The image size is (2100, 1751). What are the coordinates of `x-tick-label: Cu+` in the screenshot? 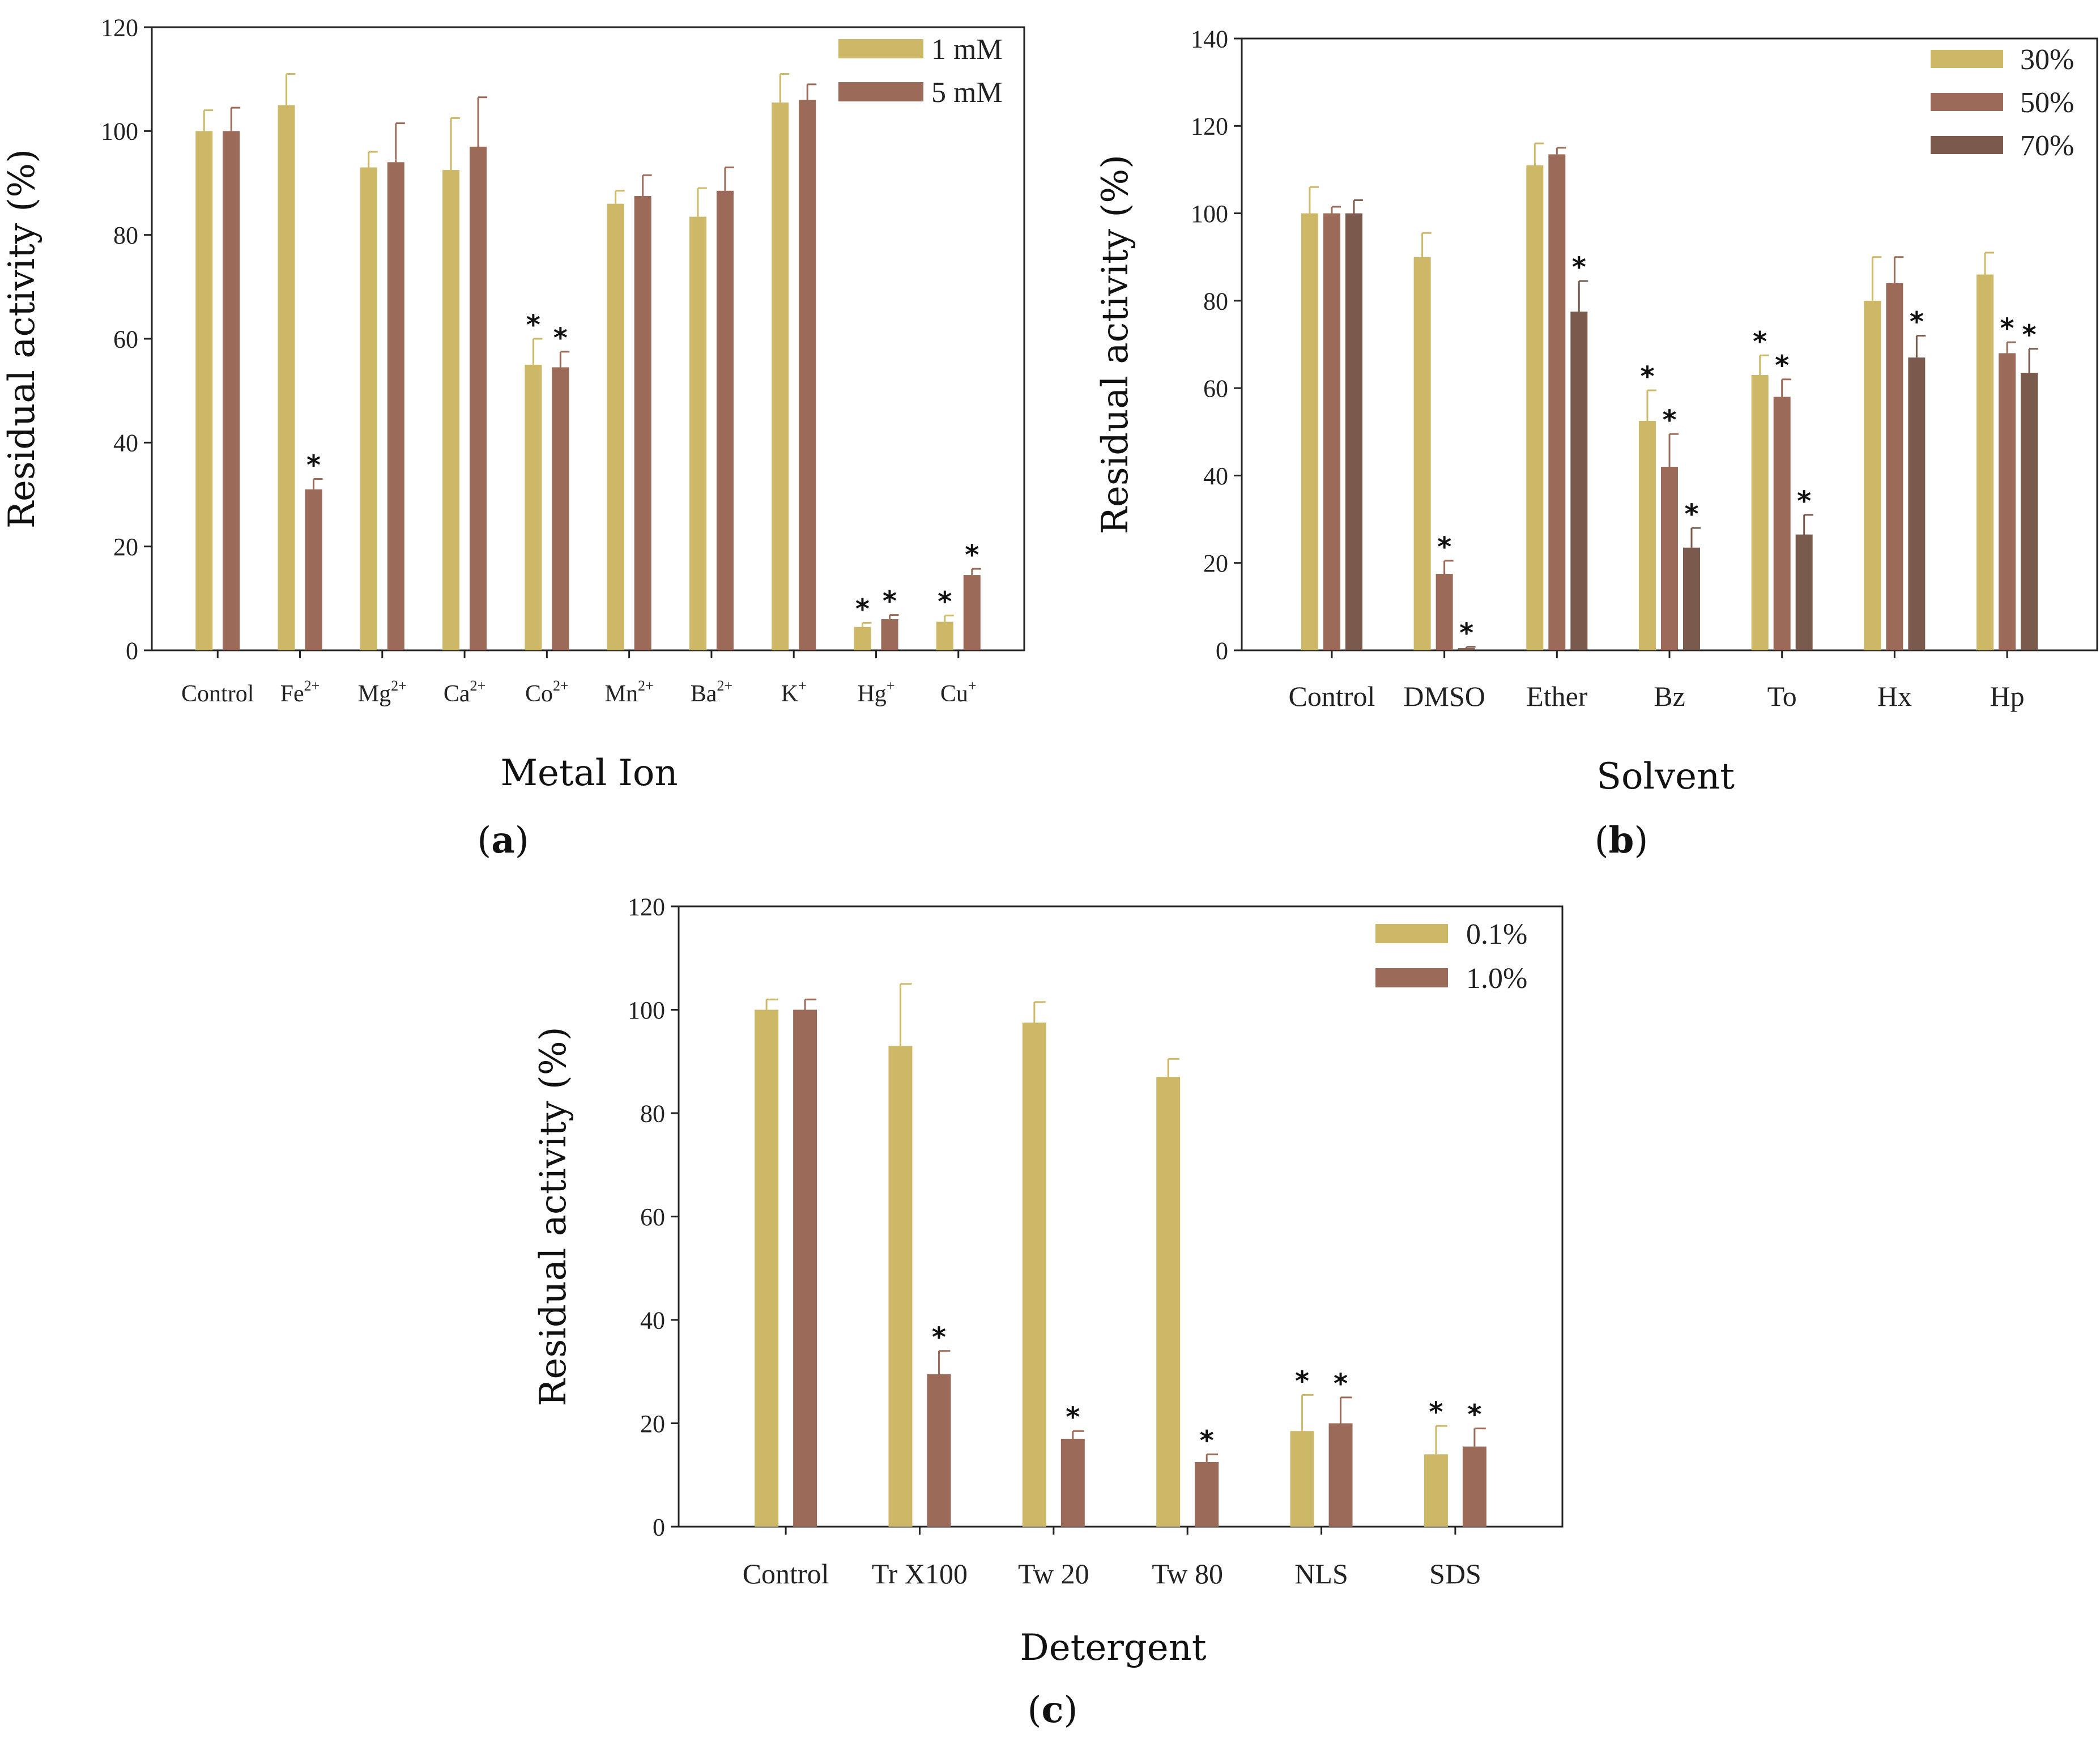 It's located at (959, 693).